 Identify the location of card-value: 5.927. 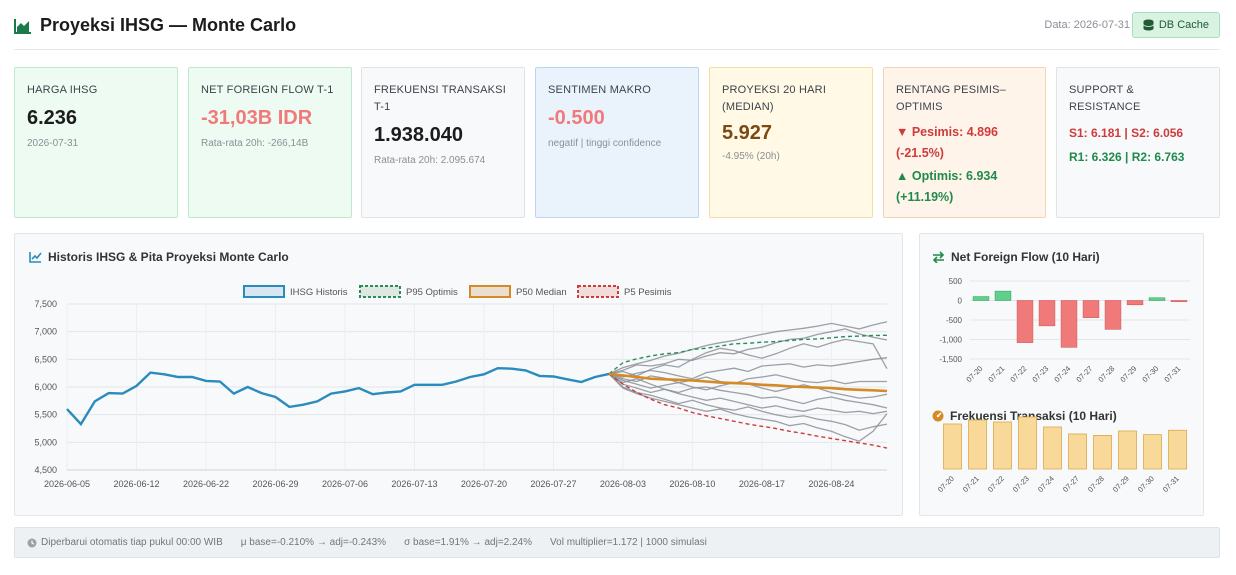
(747, 133).